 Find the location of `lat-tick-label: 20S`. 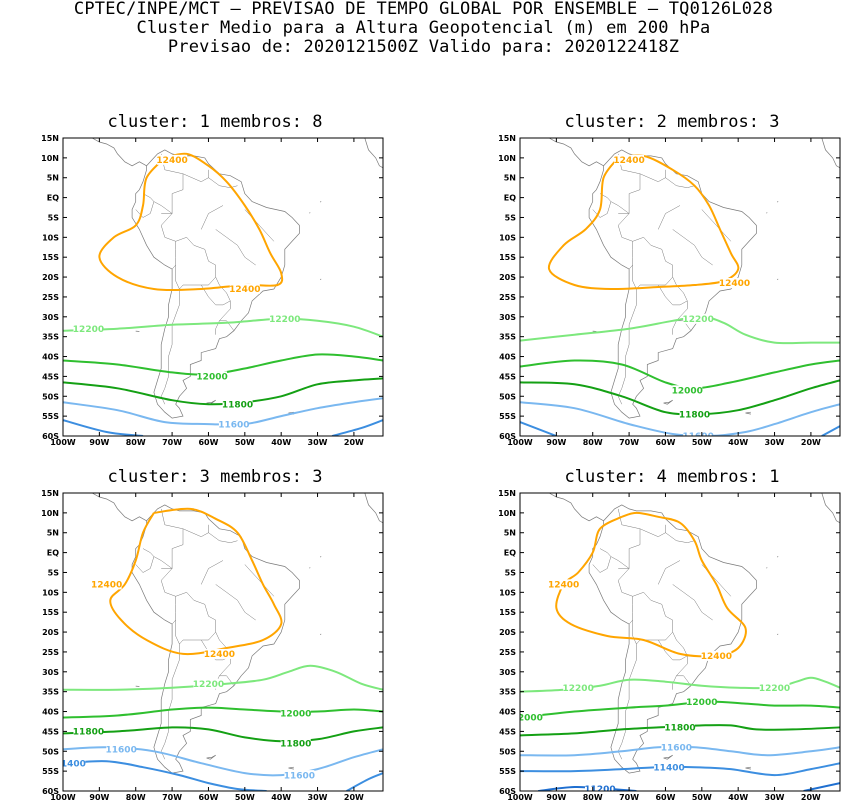

lat-tick-label: 20S is located at coordinates (507, 277).